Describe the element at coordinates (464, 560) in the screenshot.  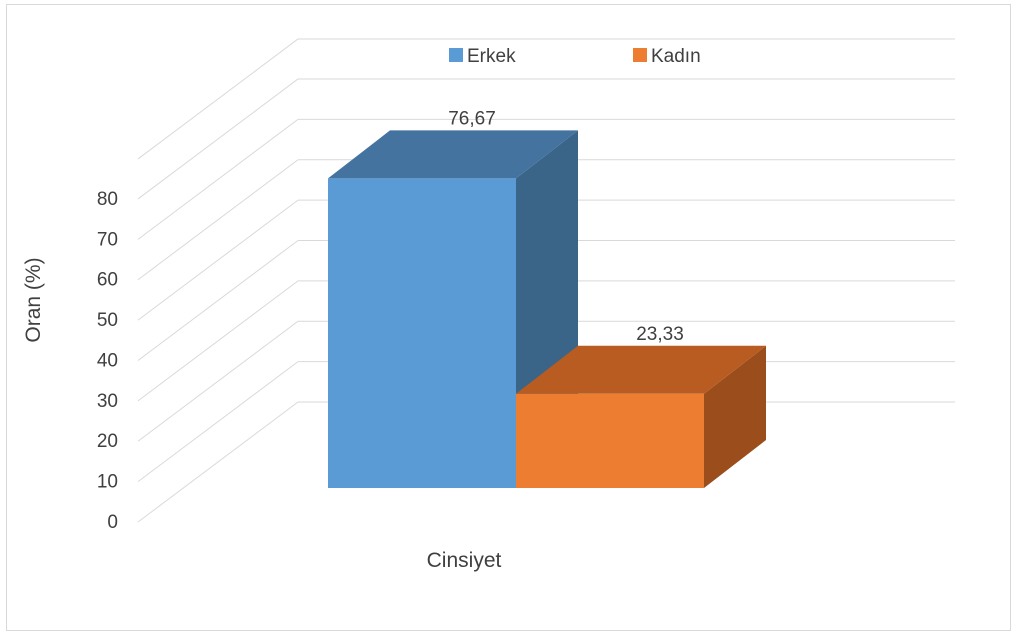
I see `x-axis-title: Cinsiyet` at that location.